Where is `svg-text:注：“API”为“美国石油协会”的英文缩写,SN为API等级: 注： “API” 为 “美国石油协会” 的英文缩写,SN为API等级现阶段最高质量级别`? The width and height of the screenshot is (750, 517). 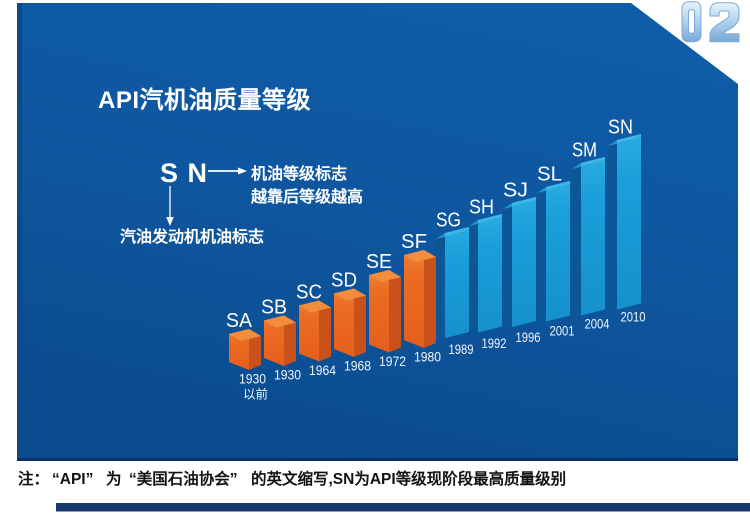
svg-text:注：“API”为“美国石油协会”的英文缩写,SN为API等级: 注： “API” 为 “美国石油协会” 的英文缩写,SN为API等级现阶段最高质量级别 is located at coordinates (292, 478).